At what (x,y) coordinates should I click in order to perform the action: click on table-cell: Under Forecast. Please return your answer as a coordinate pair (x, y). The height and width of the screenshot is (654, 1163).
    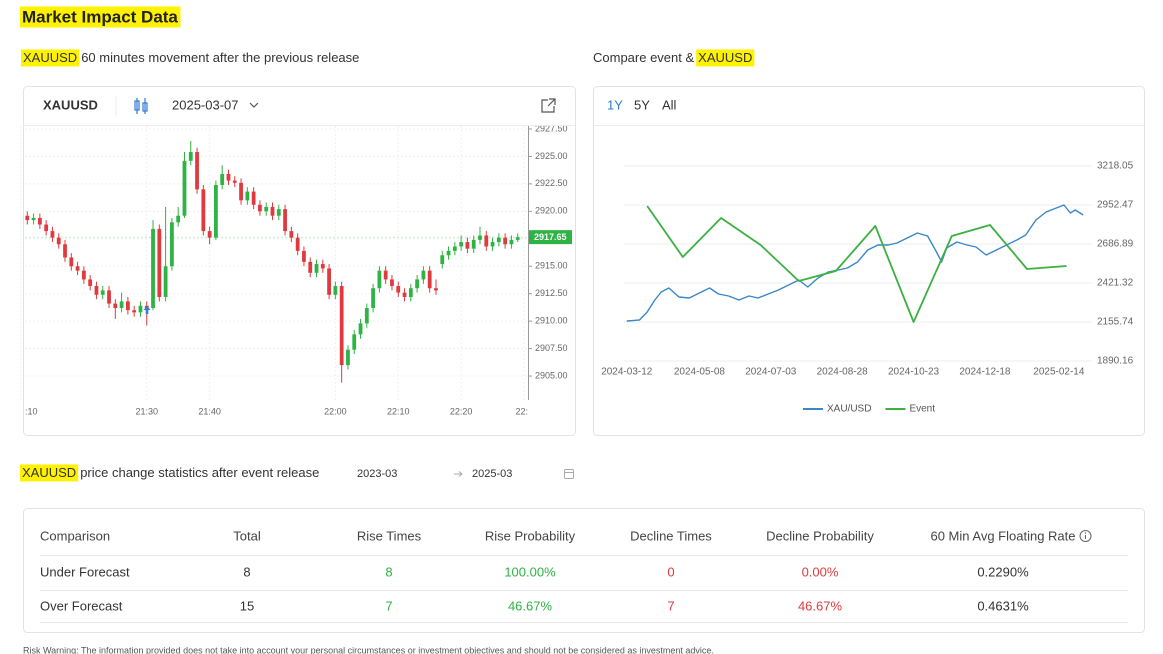
    Looking at the image, I should click on (85, 571).